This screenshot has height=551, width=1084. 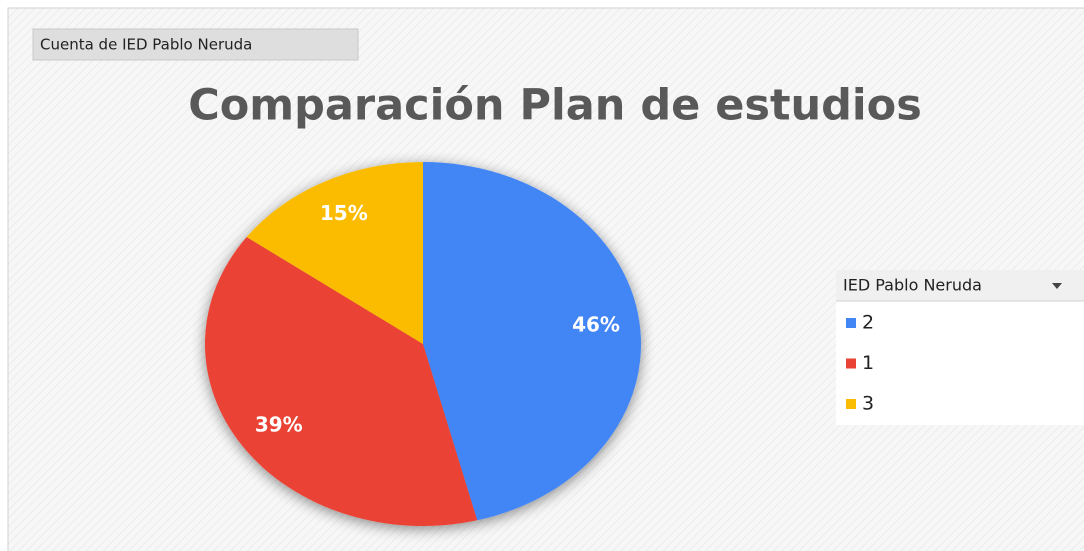 What do you see at coordinates (868, 323) in the screenshot?
I see `legend-label: 2` at bounding box center [868, 323].